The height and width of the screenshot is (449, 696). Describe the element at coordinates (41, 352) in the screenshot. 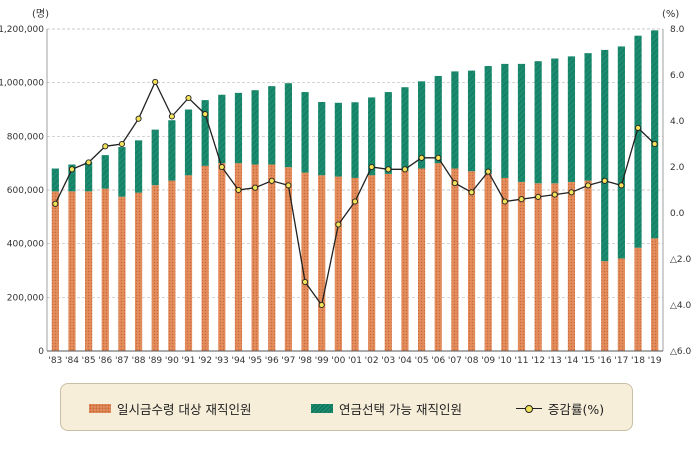

I see `left-tick-label: 0` at that location.